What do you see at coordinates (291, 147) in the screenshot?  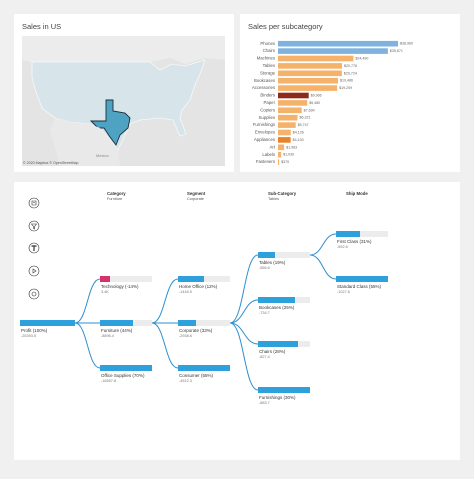 I see `value-label: $1,983` at bounding box center [291, 147].